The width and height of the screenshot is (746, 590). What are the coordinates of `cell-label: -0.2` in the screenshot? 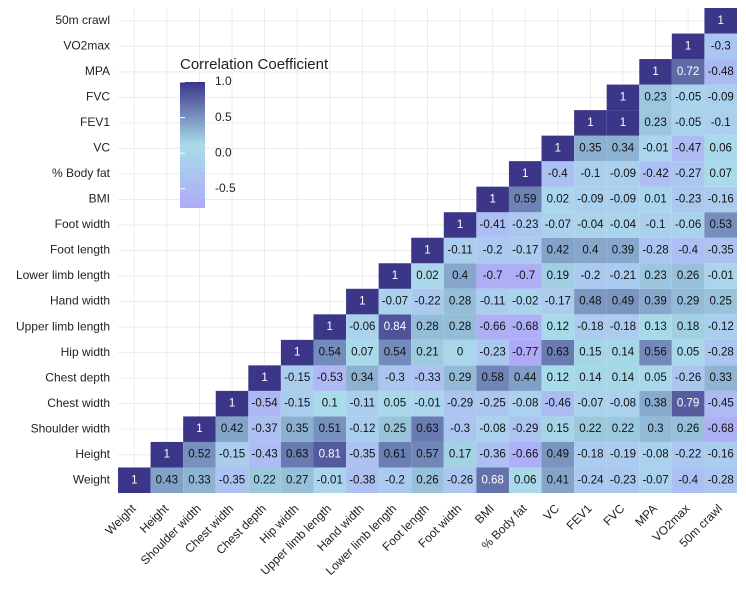 It's located at (590, 276).